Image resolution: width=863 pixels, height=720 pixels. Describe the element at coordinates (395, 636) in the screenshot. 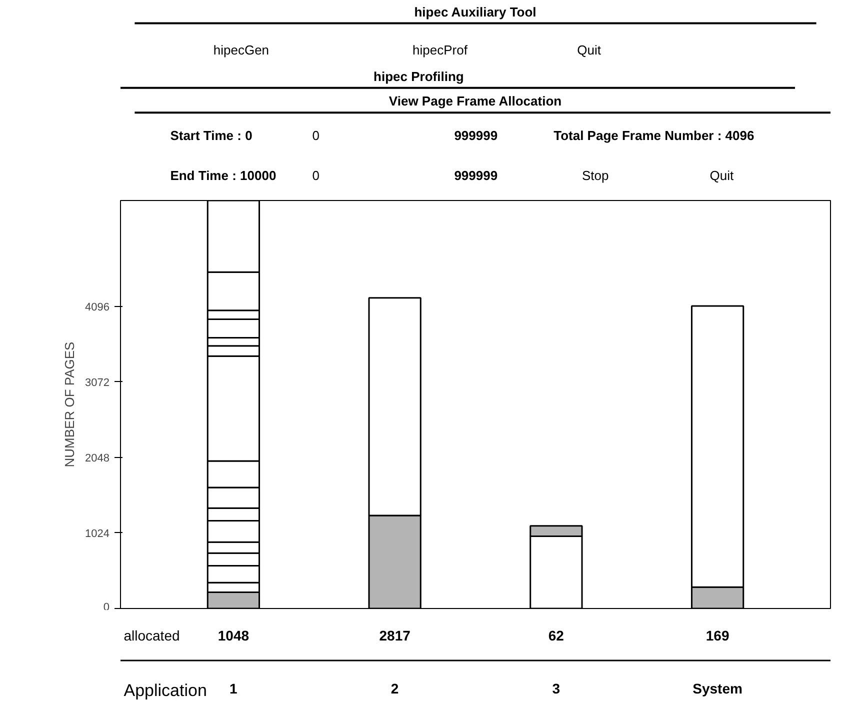

I see `text: 2817` at that location.